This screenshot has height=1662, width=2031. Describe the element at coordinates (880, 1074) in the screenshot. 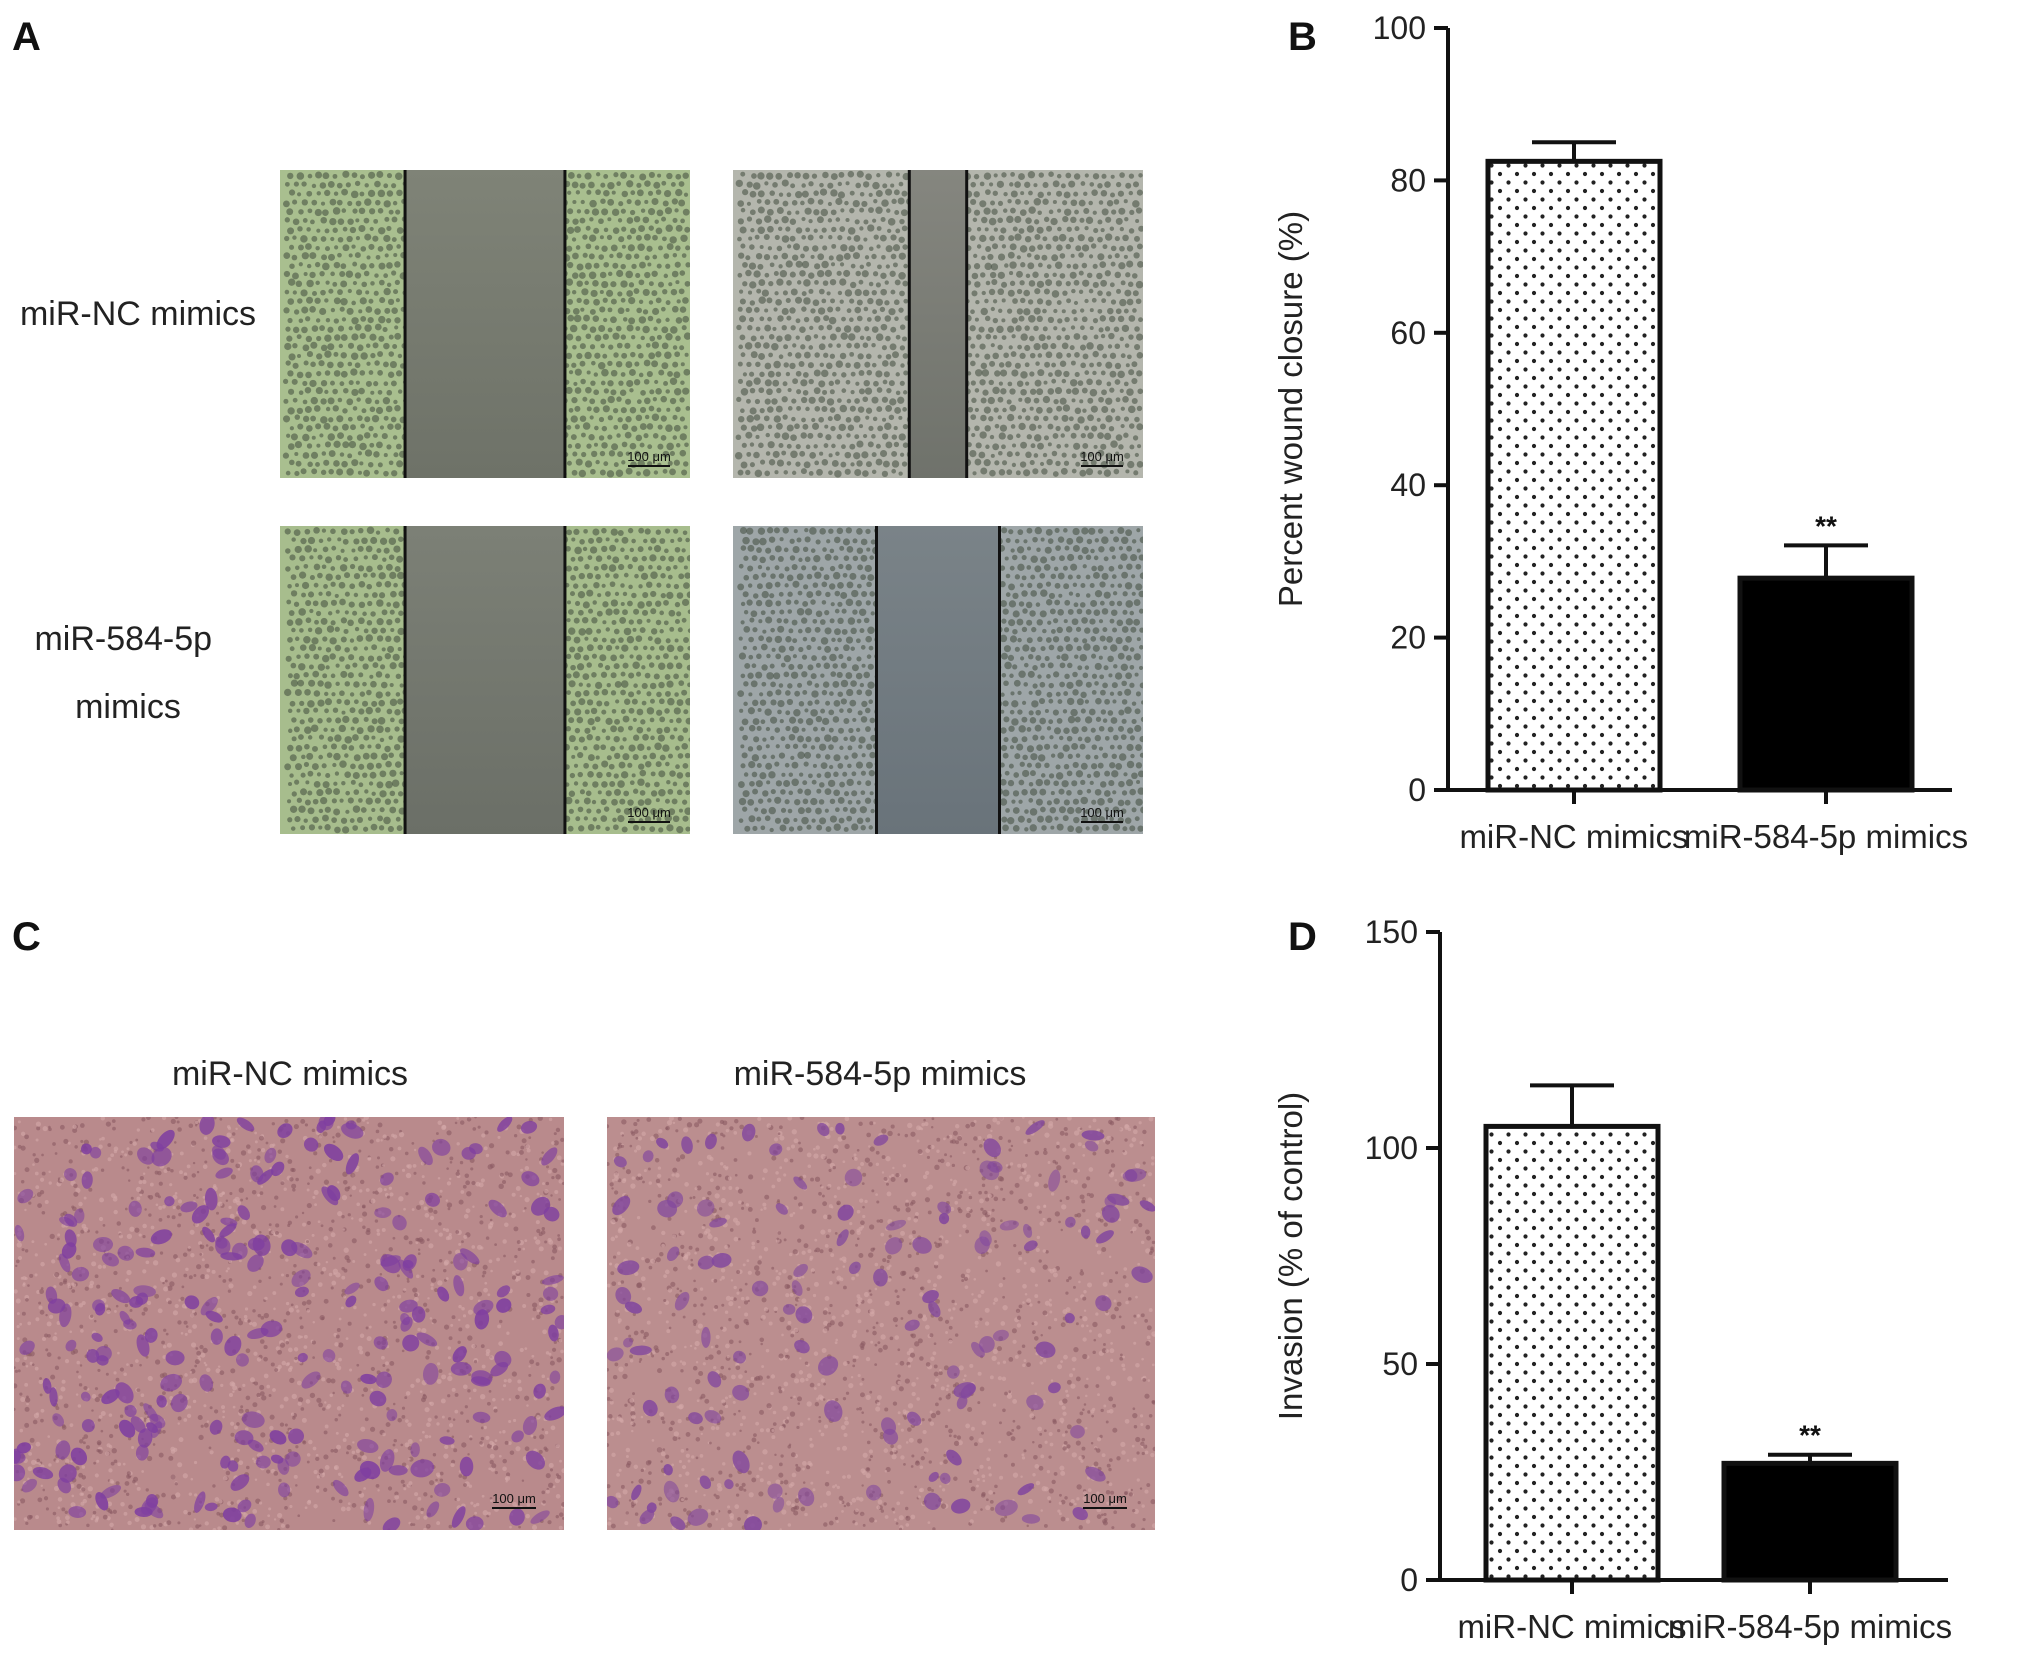

I see `column-label-2: miR-584-5p mimics` at that location.